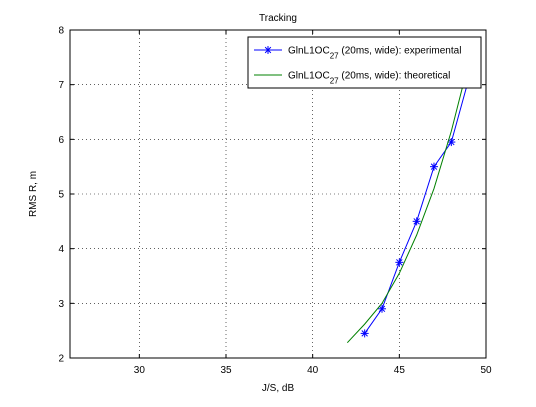 The height and width of the screenshot is (407, 536). What do you see at coordinates (313, 370) in the screenshot?
I see `x-tick-label: 40` at bounding box center [313, 370].